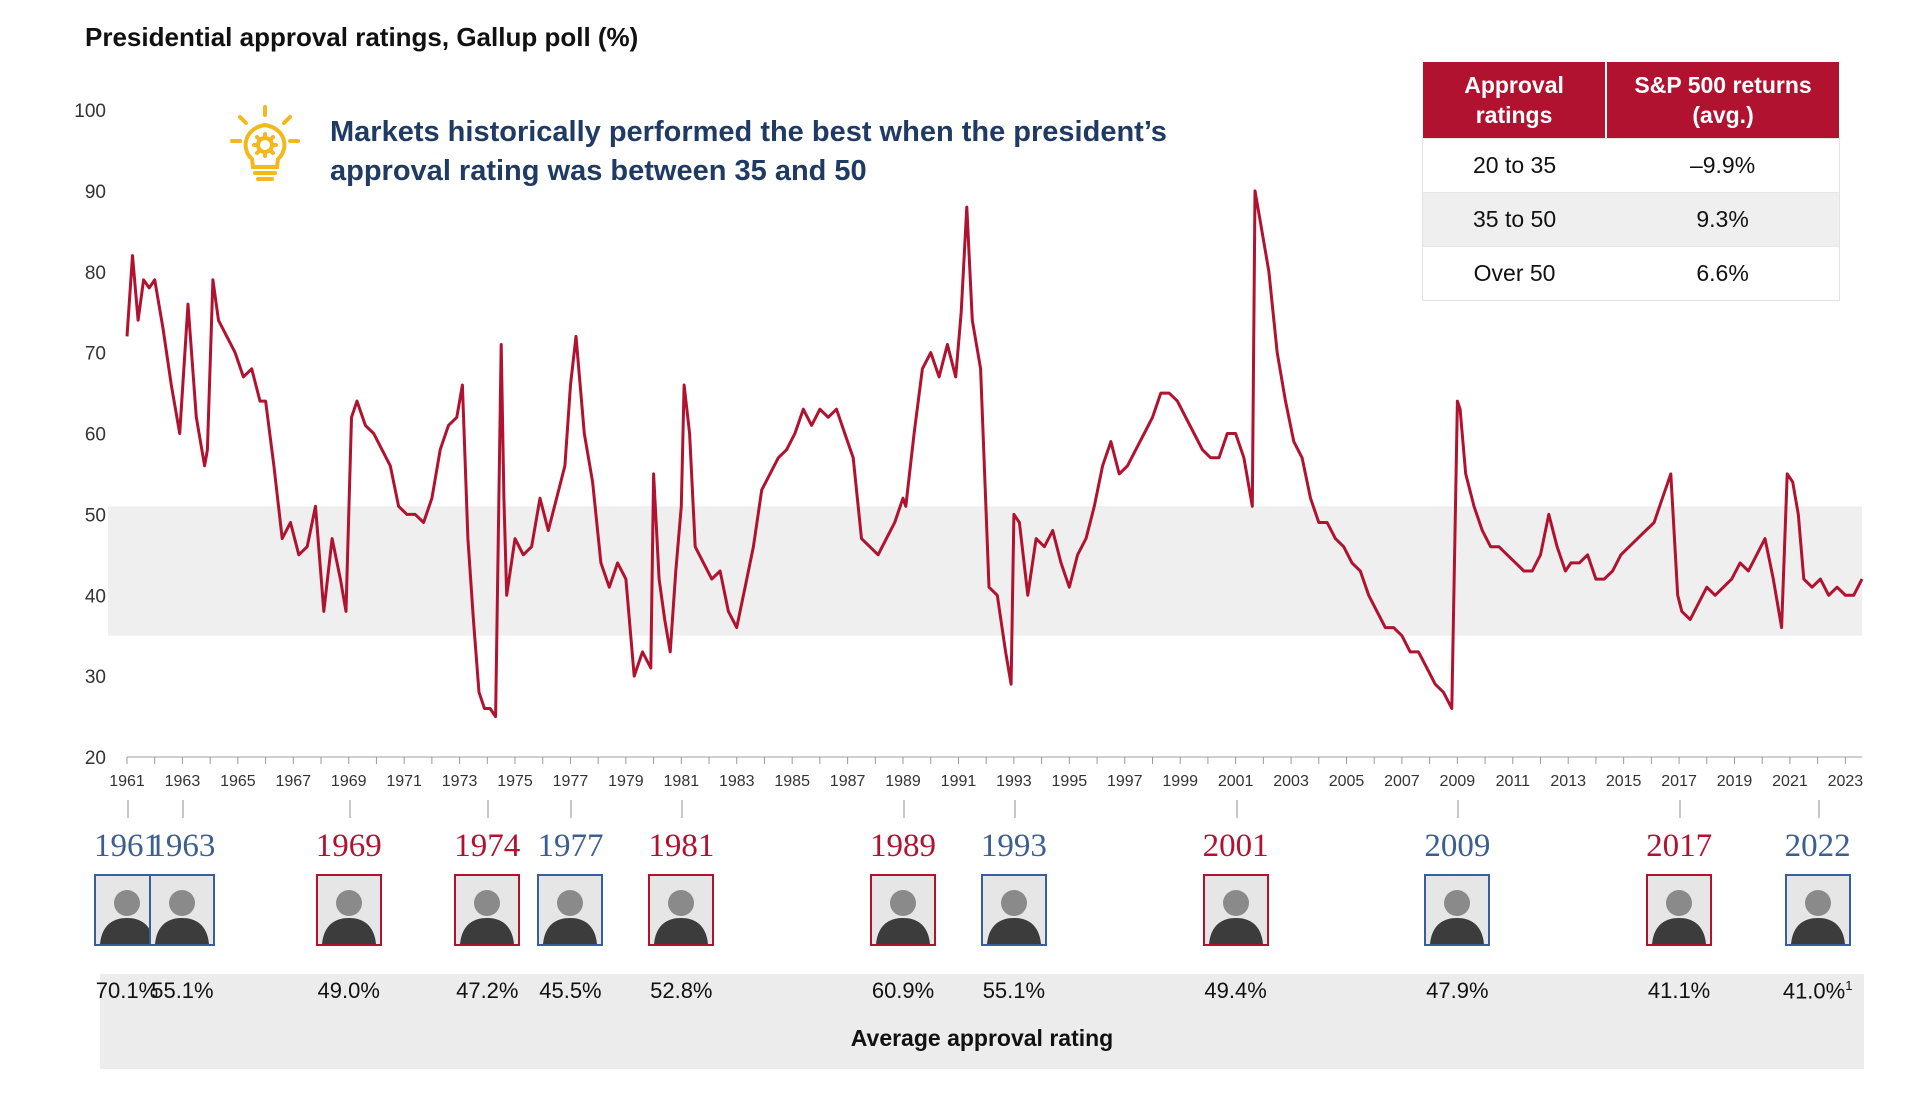  I want to click on x-tick-label: 1995, so click(1070, 781).